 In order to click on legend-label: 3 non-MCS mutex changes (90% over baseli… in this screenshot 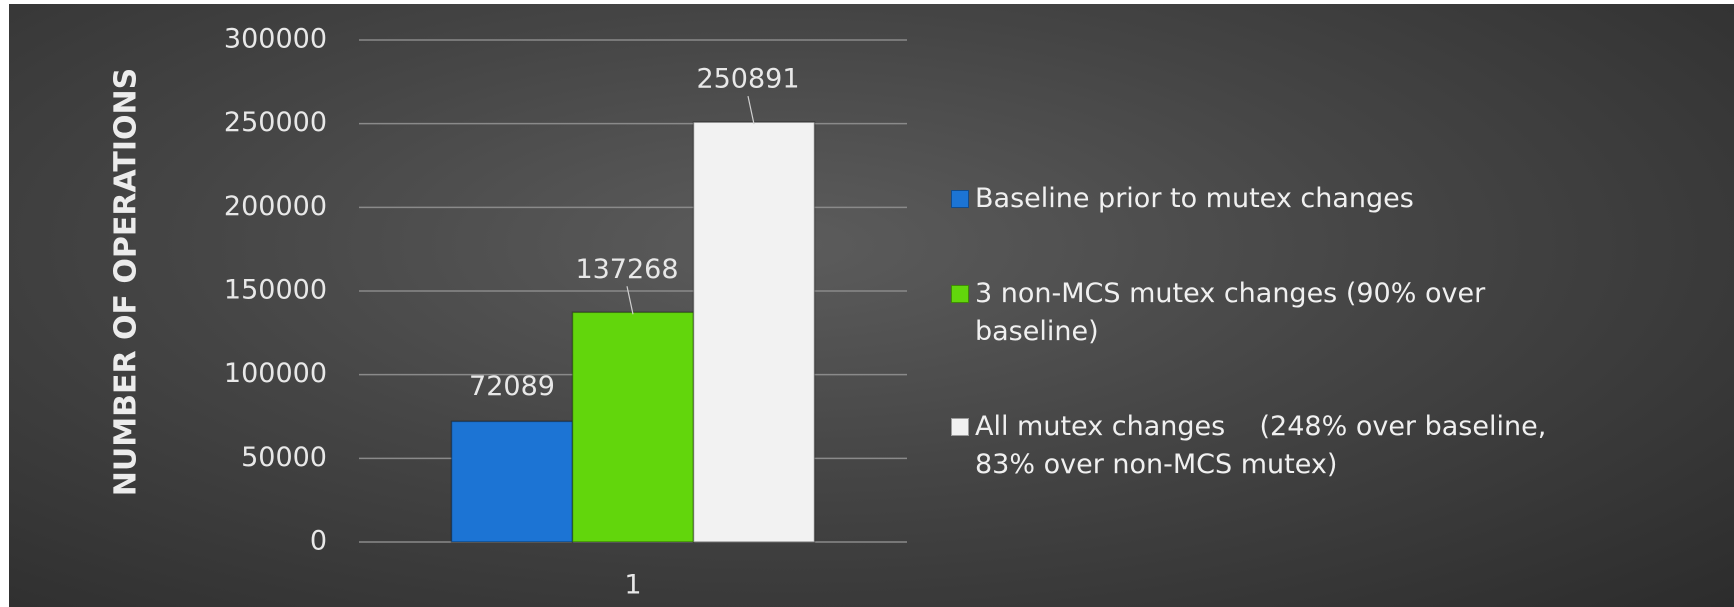, I will do `click(1234, 312)`.